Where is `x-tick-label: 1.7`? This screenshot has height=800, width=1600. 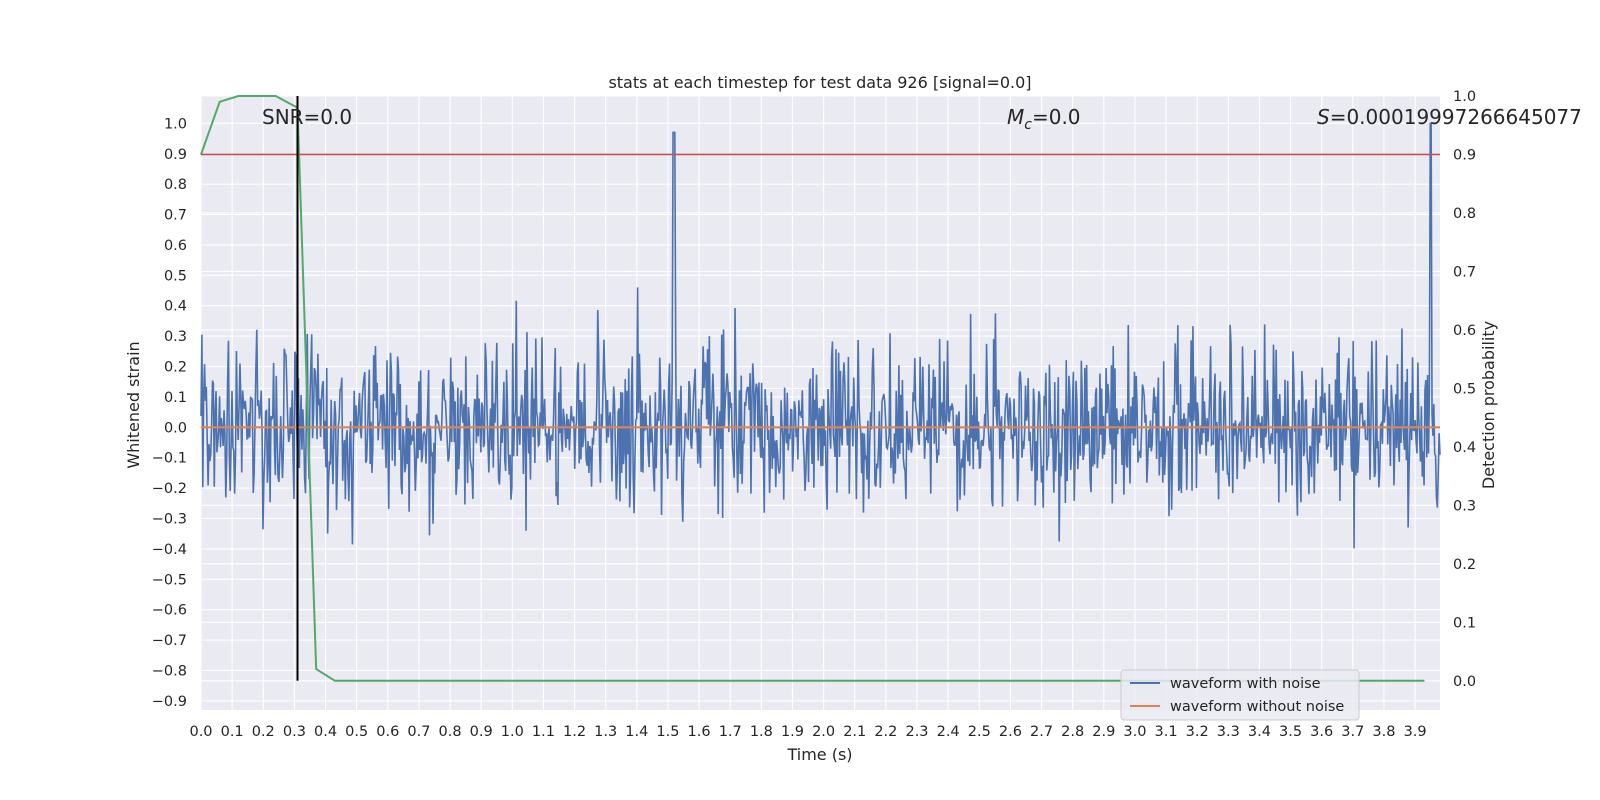
x-tick-label: 1.7 is located at coordinates (730, 732).